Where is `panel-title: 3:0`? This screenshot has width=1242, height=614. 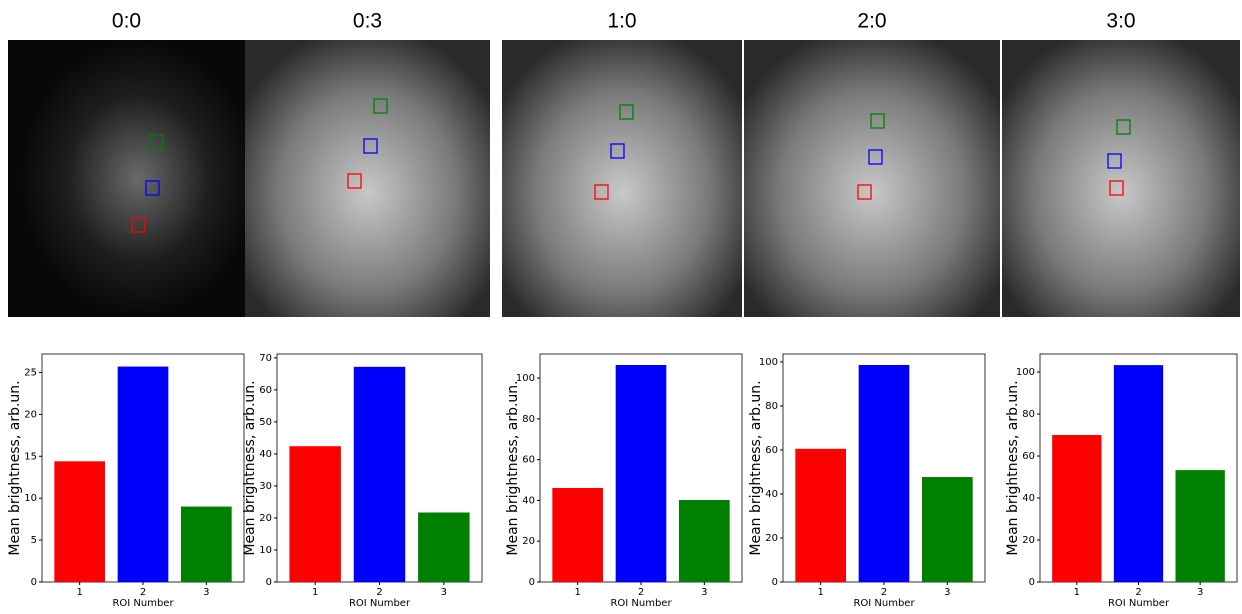
panel-title: 3:0 is located at coordinates (1120, 21).